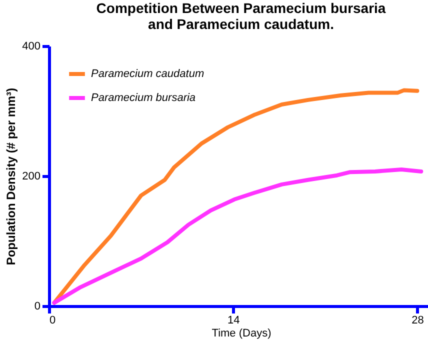 Image resolution: width=428 pixels, height=348 pixels. What do you see at coordinates (241, 16) in the screenshot?
I see `chart-title: Competition Between Paramecium bursaria and Paramecium caudatum.` at bounding box center [241, 16].